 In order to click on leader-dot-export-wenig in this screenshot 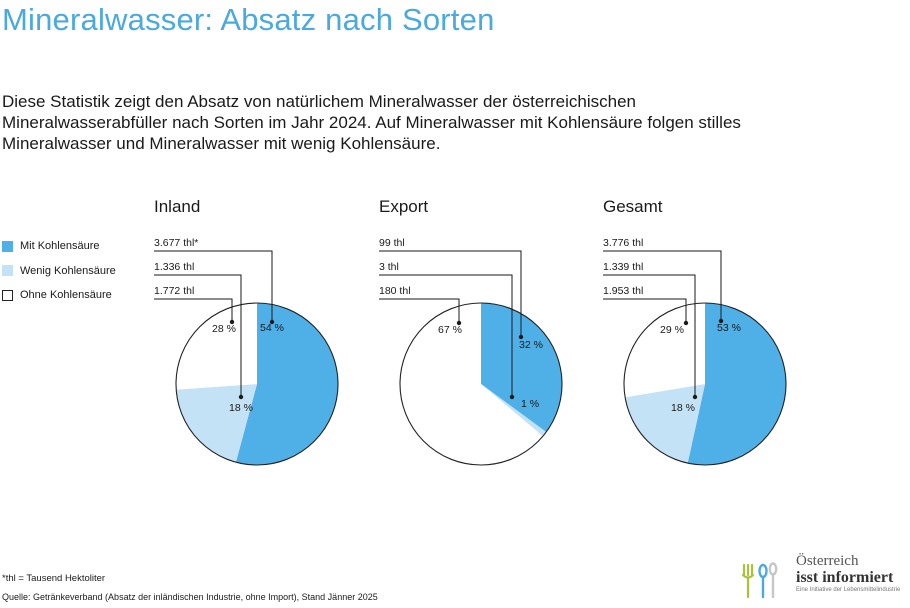, I will do `click(512, 397)`.